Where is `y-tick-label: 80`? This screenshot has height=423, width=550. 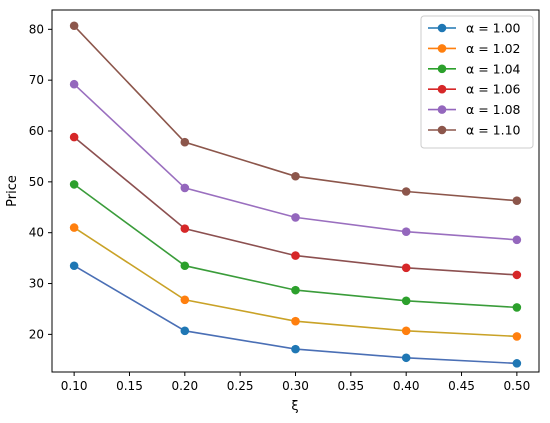 y-tick-label: 80 is located at coordinates (36, 29).